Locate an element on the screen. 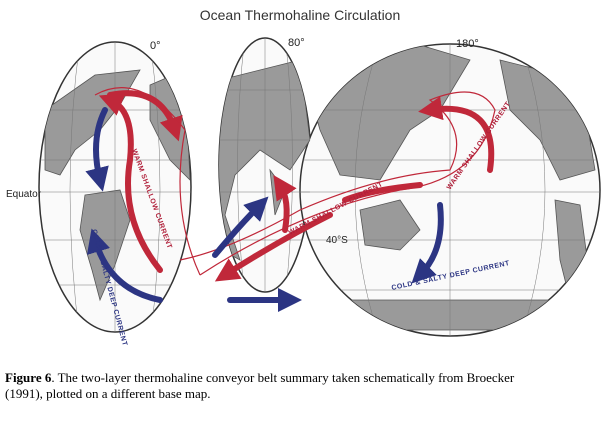 This screenshot has width=601, height=422. latitude-label: 40°S is located at coordinates (337, 240).